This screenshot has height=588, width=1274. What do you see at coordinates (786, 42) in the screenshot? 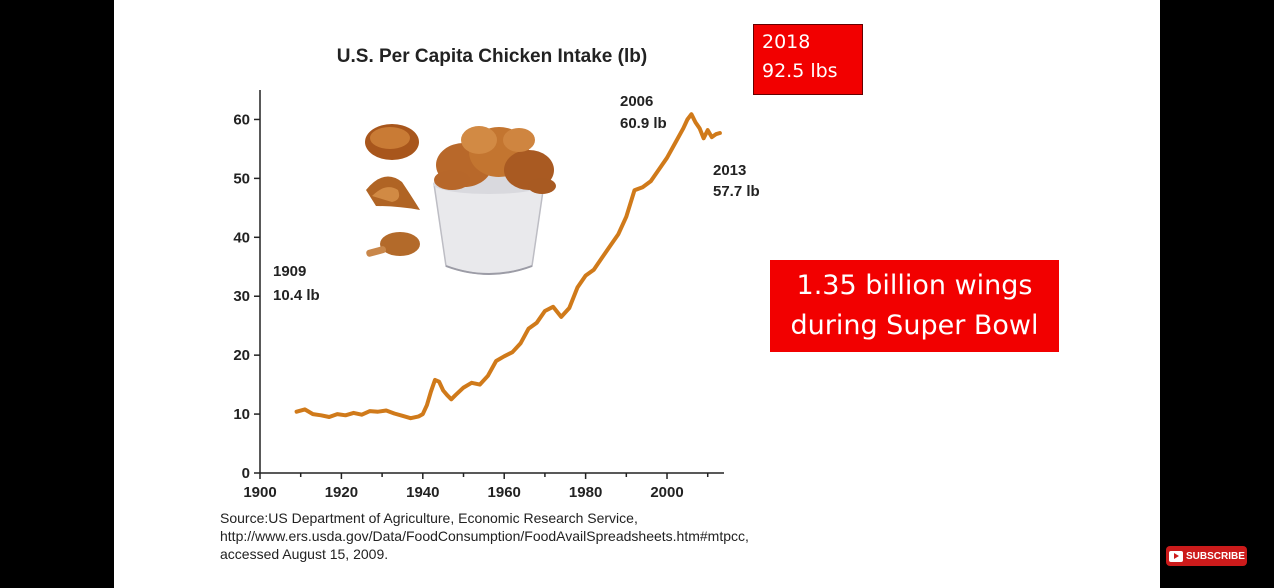
I see `callout-2018-year: 2018` at bounding box center [786, 42].